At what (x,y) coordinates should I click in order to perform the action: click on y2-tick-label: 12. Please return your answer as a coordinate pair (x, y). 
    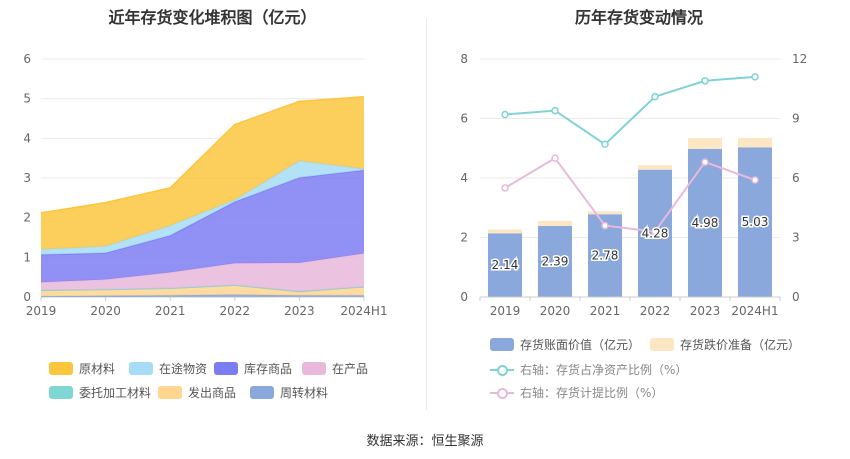
    Looking at the image, I should click on (799, 59).